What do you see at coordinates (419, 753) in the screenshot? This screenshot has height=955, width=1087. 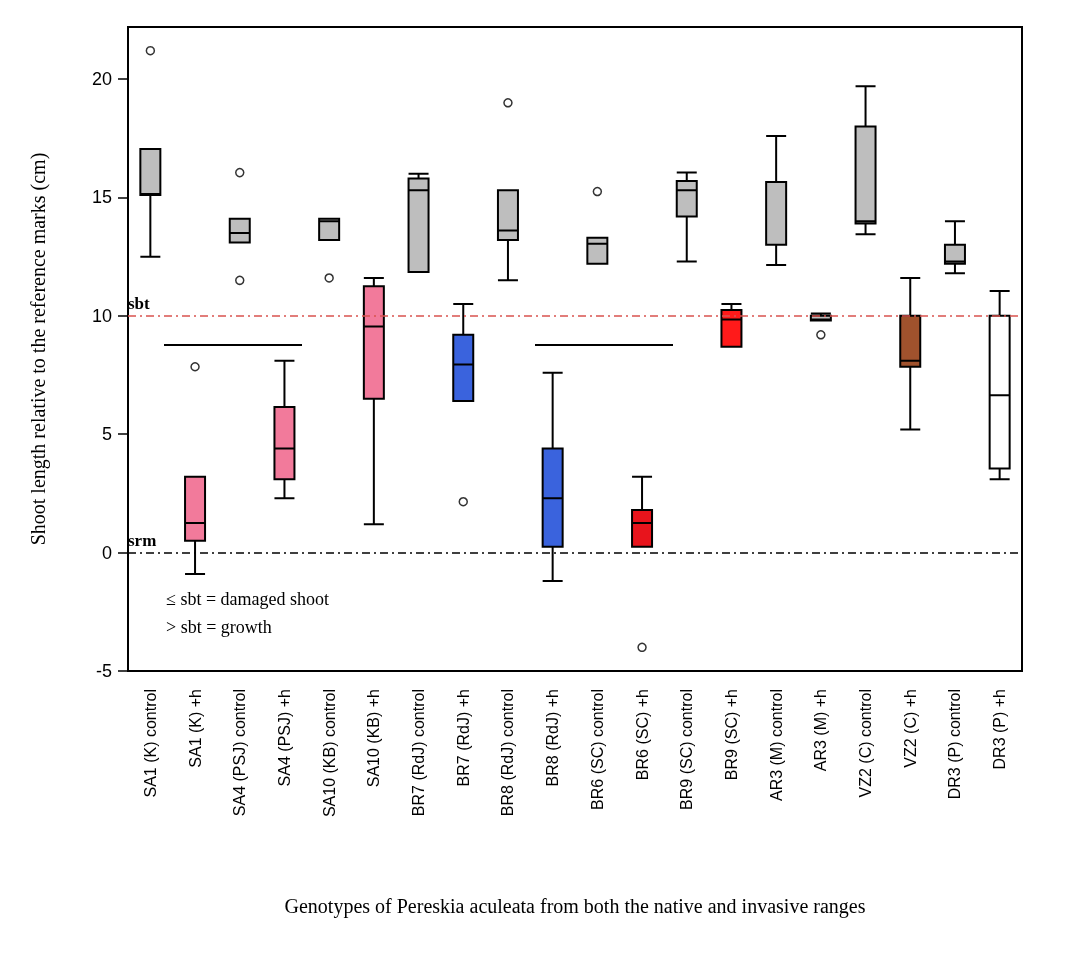 I see `x-tick-label: BR7 (RdJ) control` at bounding box center [419, 753].